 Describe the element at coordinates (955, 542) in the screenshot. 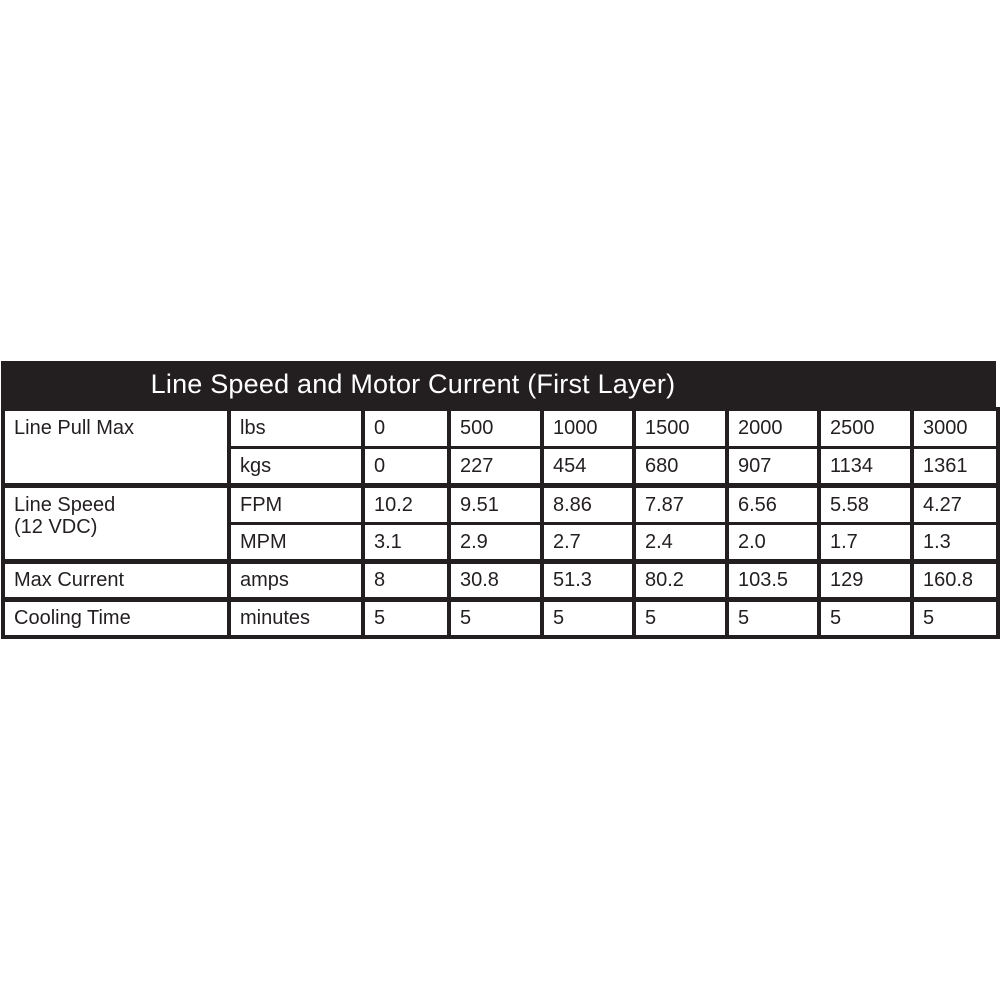

I see `value-cell: 1.3` at that location.